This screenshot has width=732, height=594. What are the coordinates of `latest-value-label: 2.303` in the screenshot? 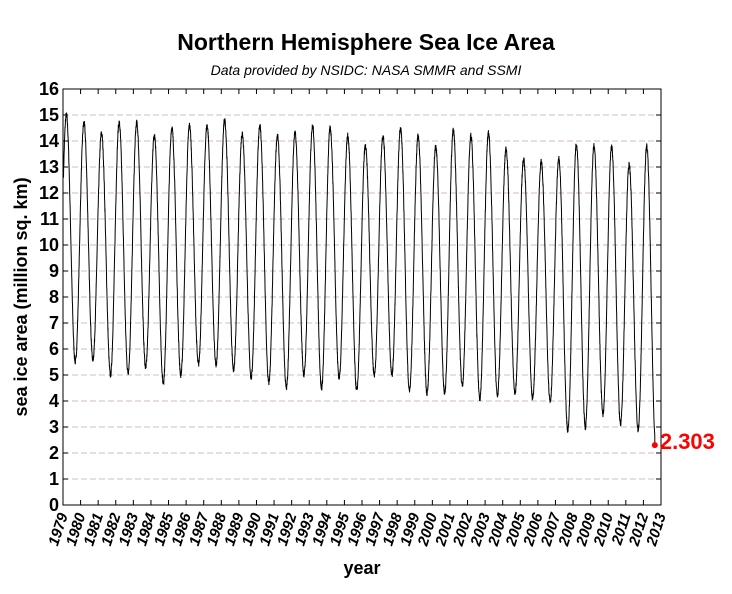 It's located at (687, 441).